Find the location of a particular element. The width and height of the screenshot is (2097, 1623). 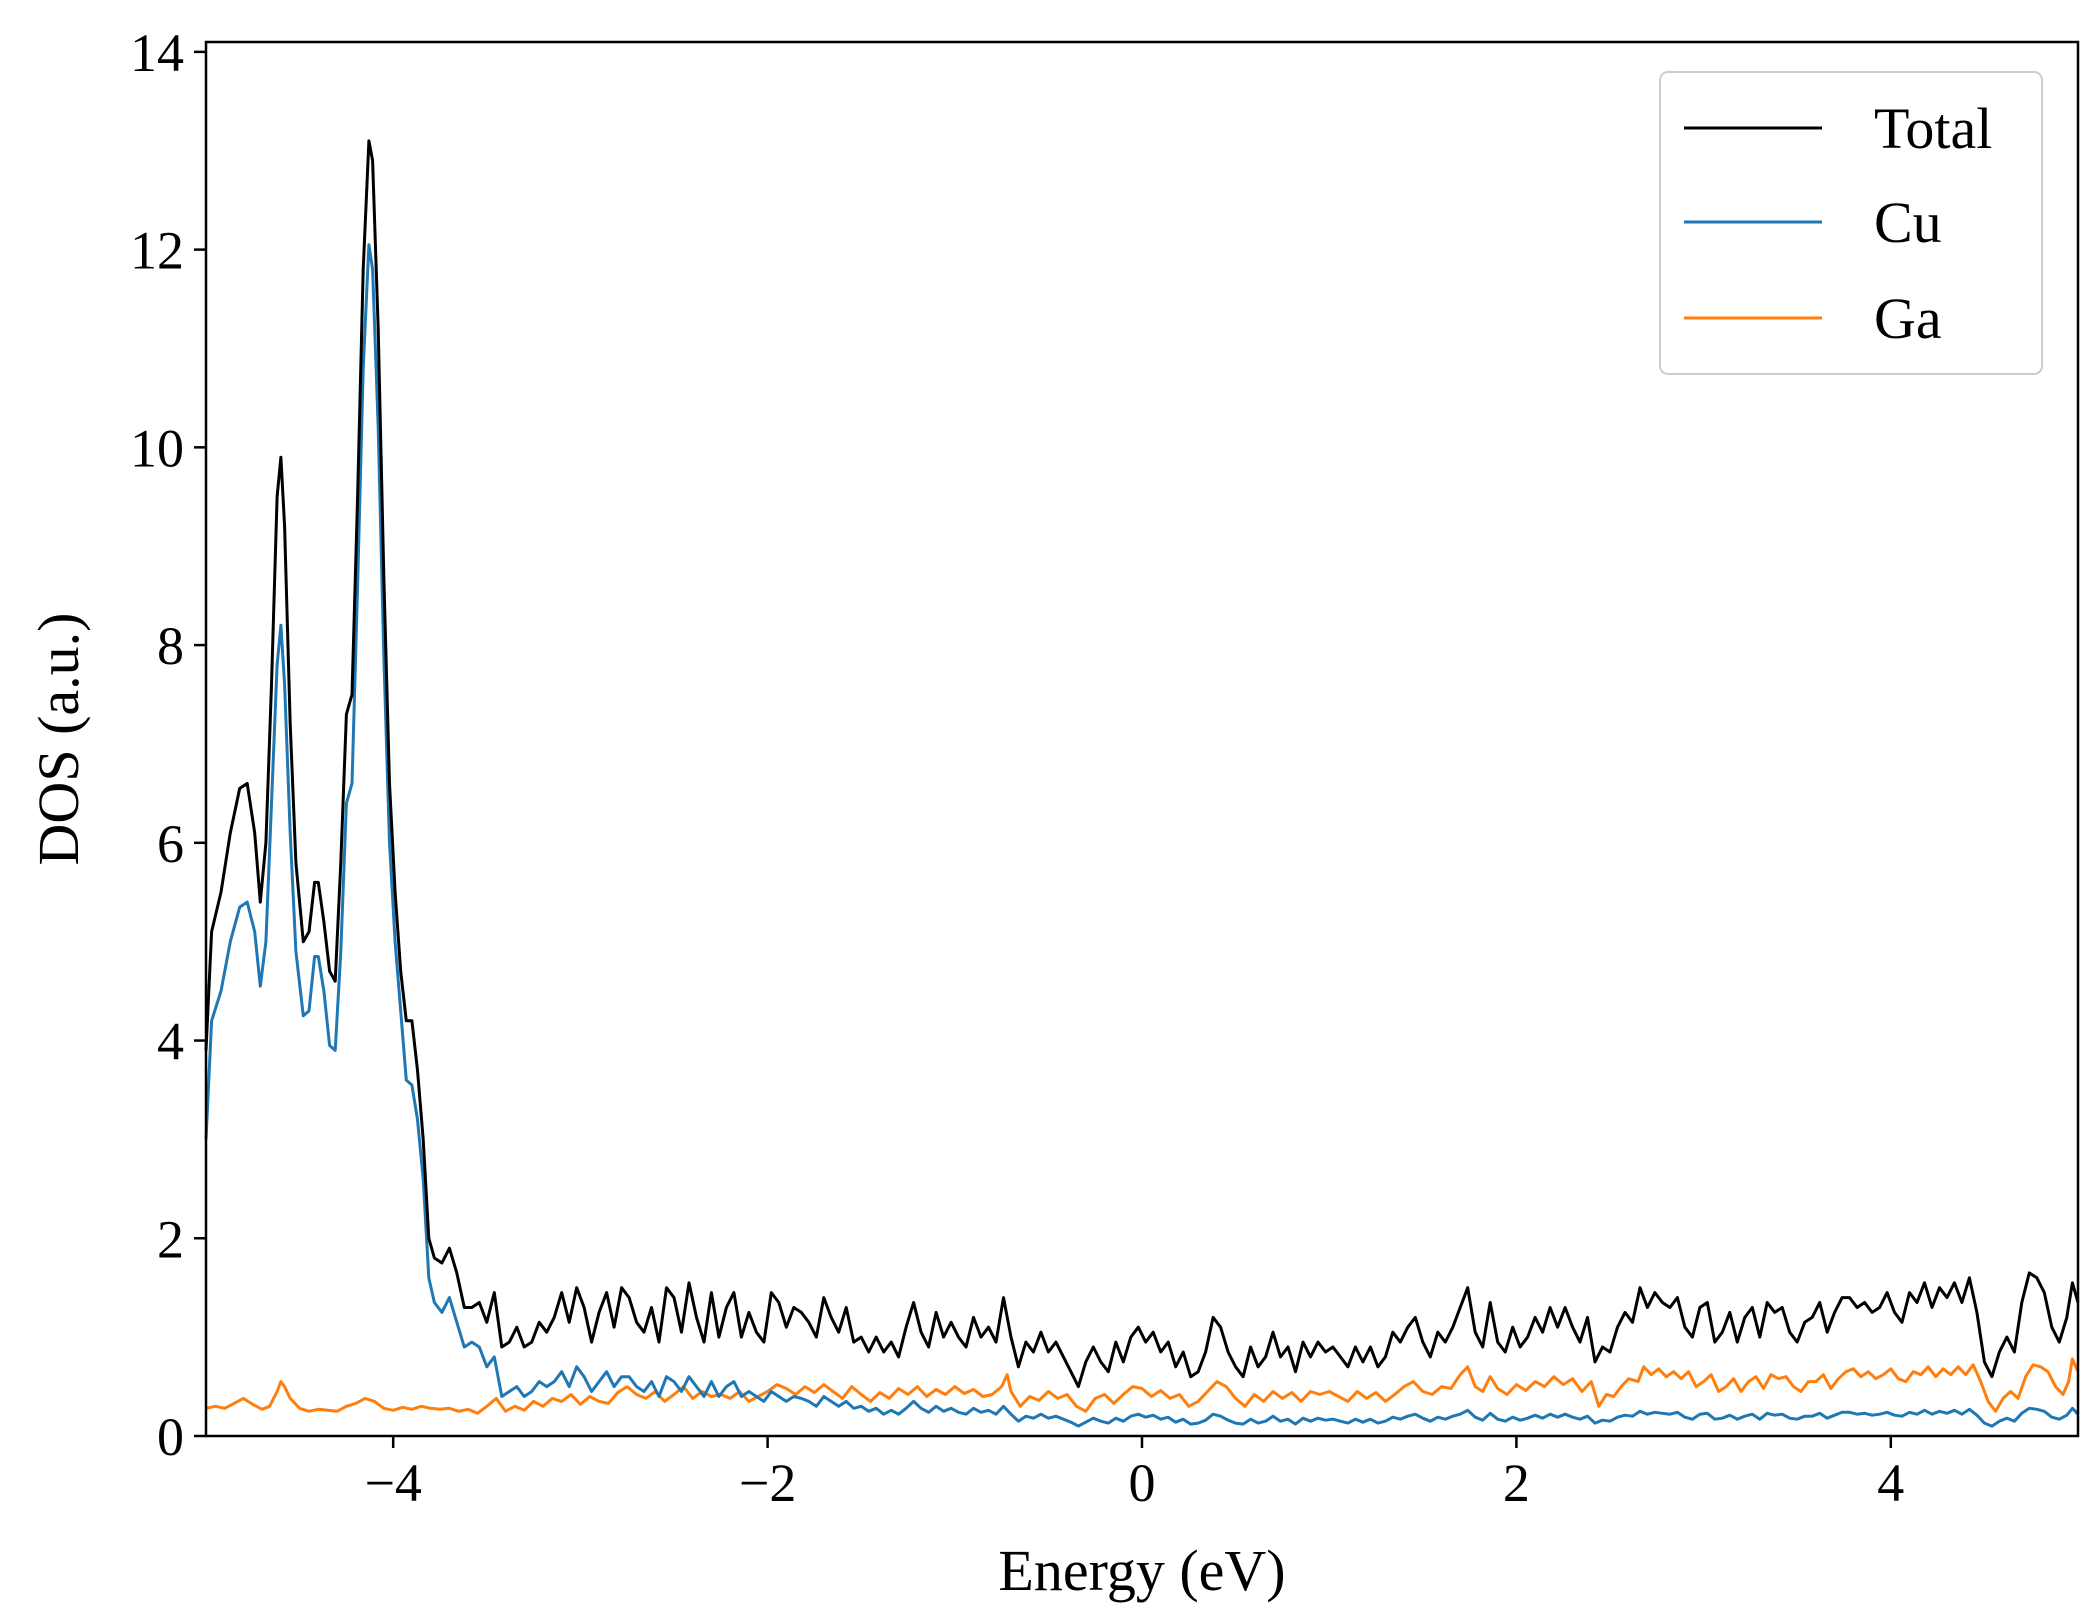

x-tick-label: −2 is located at coordinates (767, 1483).